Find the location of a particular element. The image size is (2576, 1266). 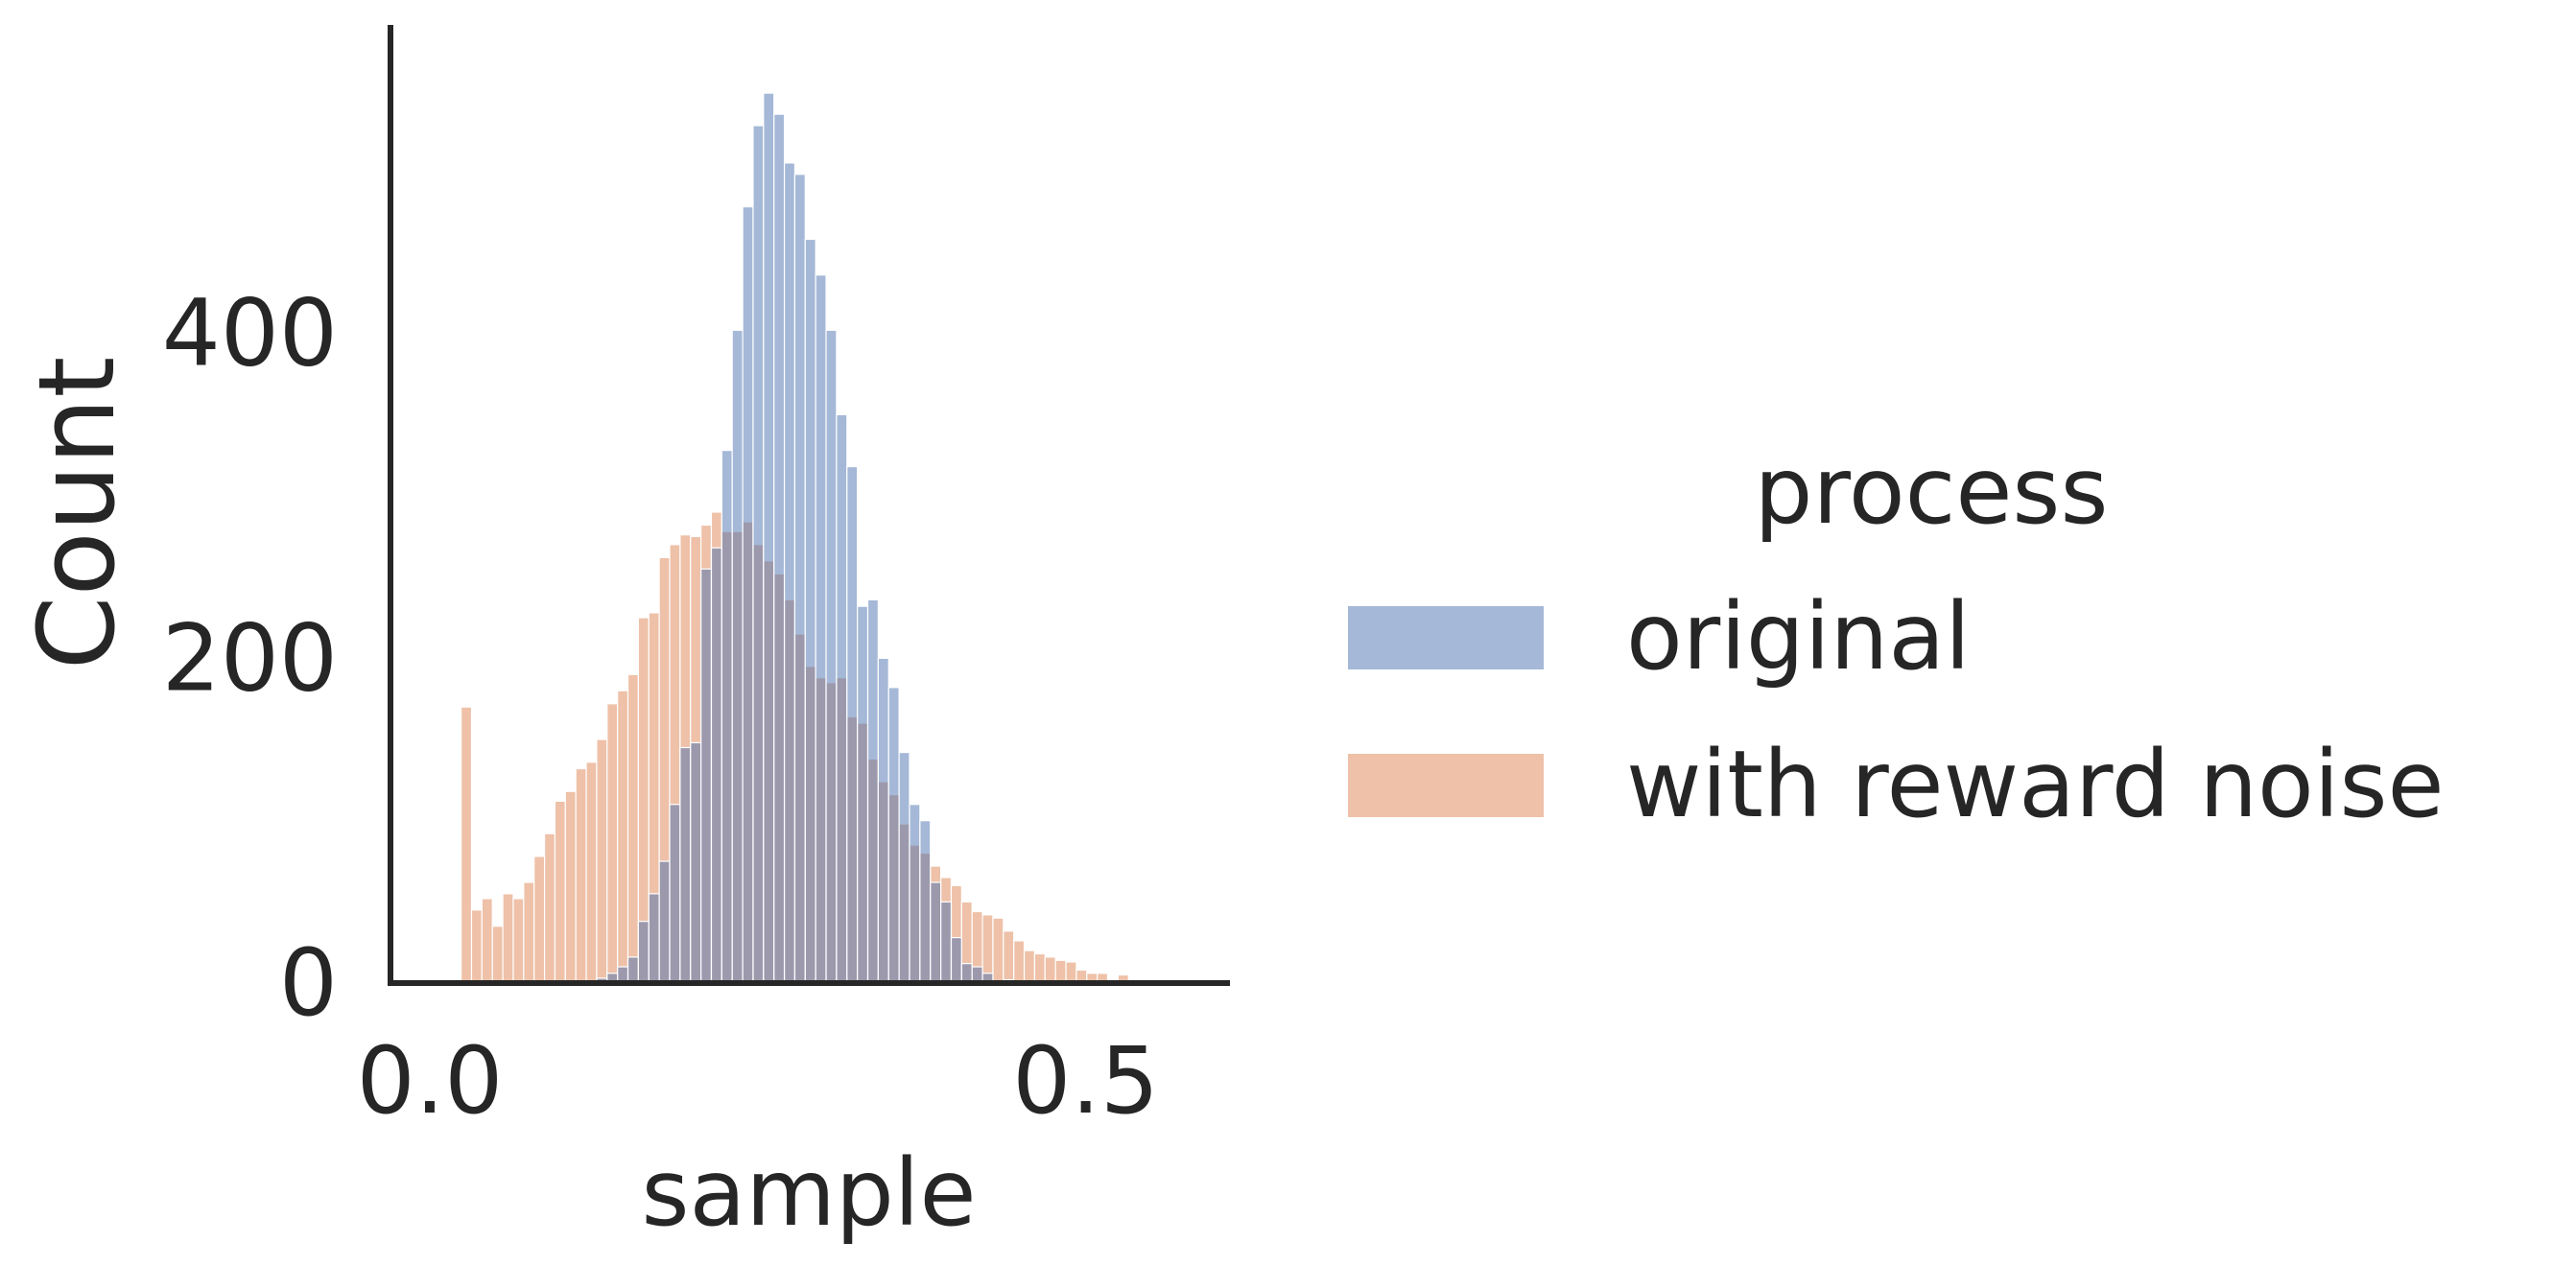

legend: process original with reward noise is located at coordinates (1897, 638).